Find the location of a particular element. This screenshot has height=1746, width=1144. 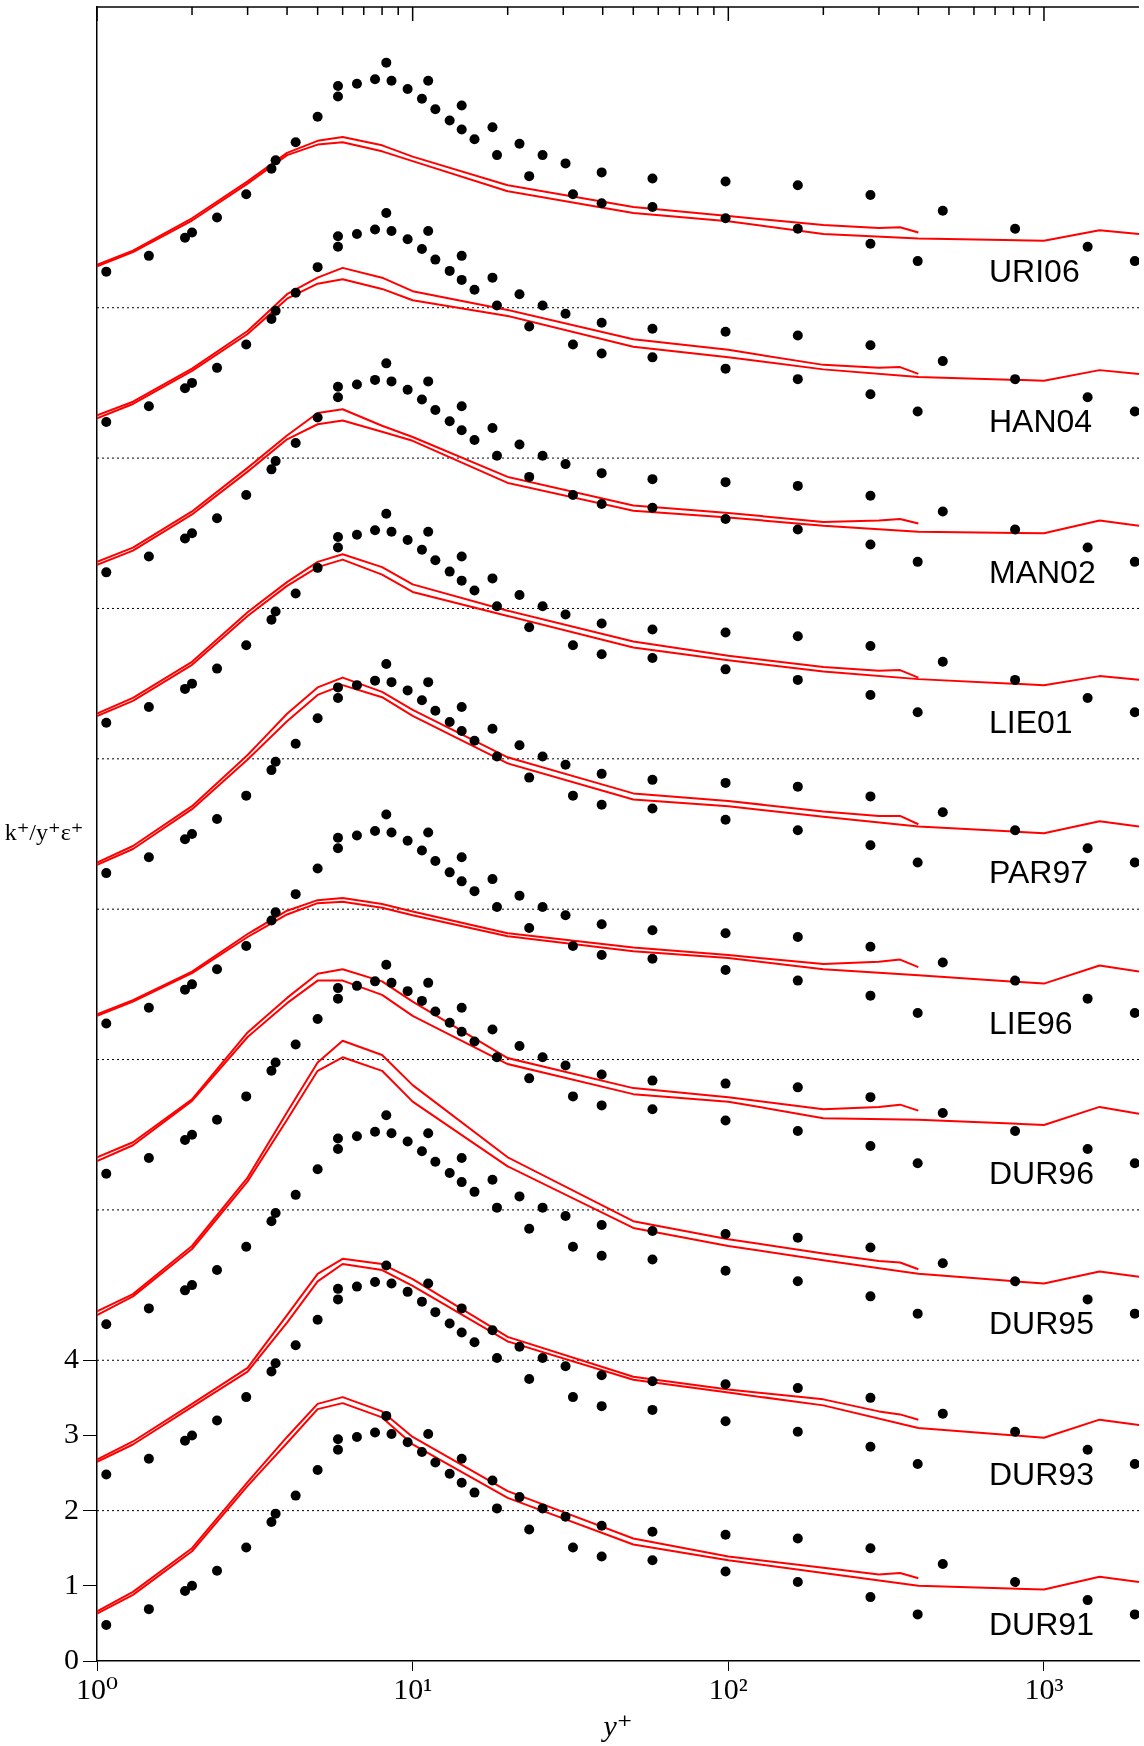

annotation: LIE01 is located at coordinates (1031, 722).